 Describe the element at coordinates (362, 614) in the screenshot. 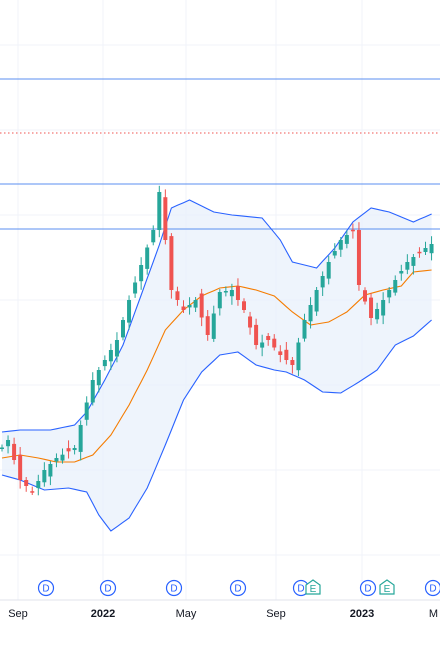

I see `x-tick-label: 2023` at that location.